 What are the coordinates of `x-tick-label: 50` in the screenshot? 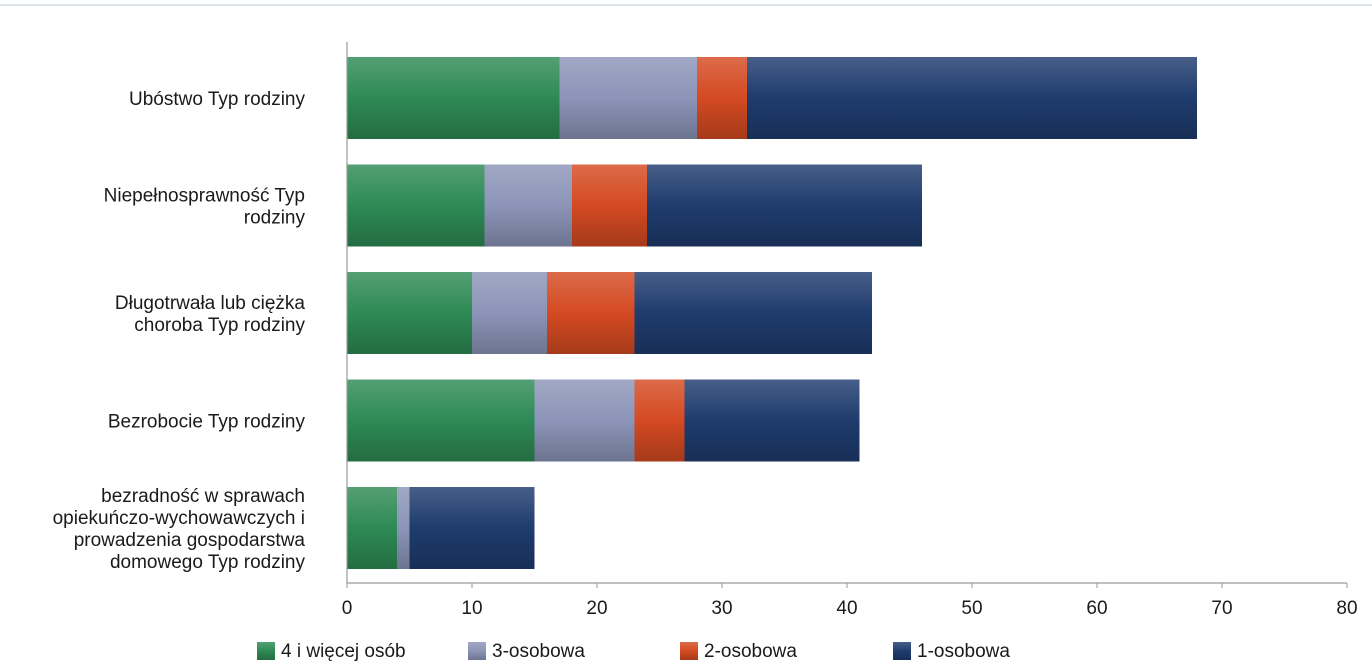 It's located at (971, 608).